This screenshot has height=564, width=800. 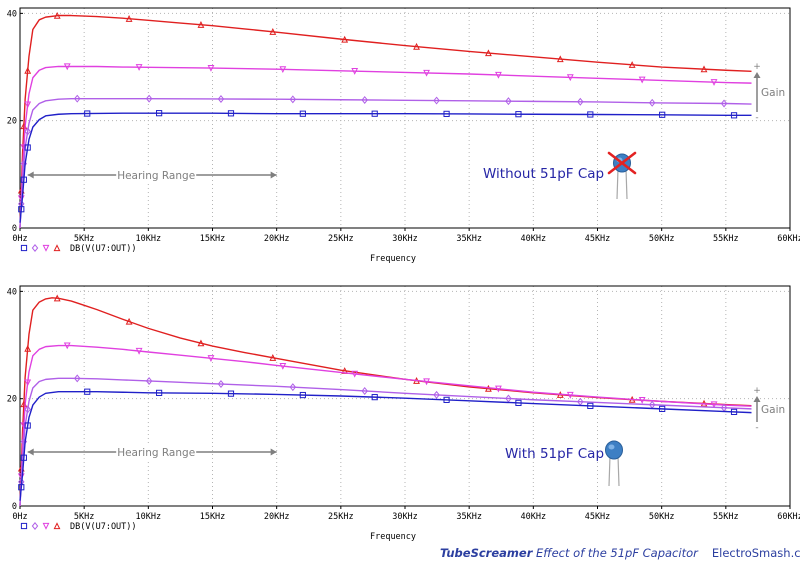 What do you see at coordinates (756, 428) in the screenshot?
I see `gain-minus-sign: -` at bounding box center [756, 428].